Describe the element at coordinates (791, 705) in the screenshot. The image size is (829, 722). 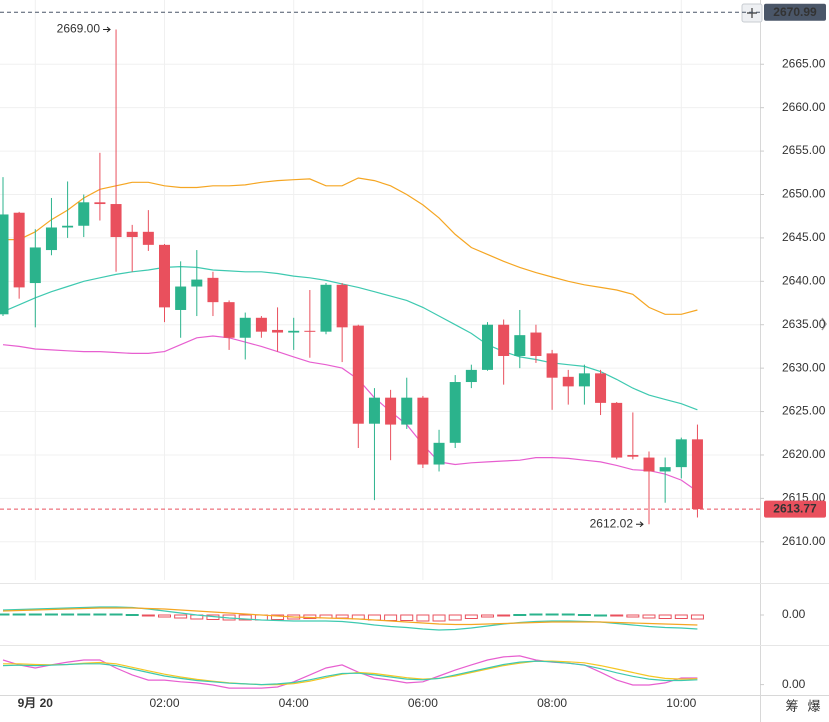
I see `toolbar-button: 筹` at that location.